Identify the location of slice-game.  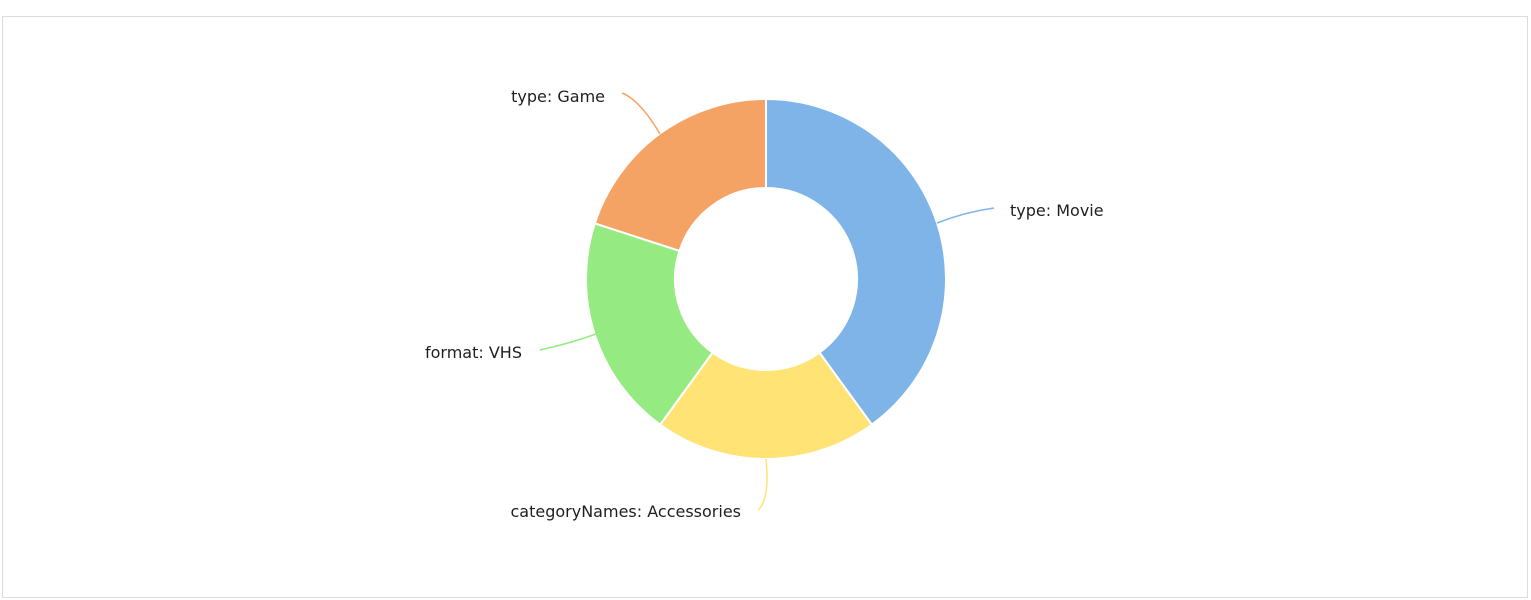
(680, 175).